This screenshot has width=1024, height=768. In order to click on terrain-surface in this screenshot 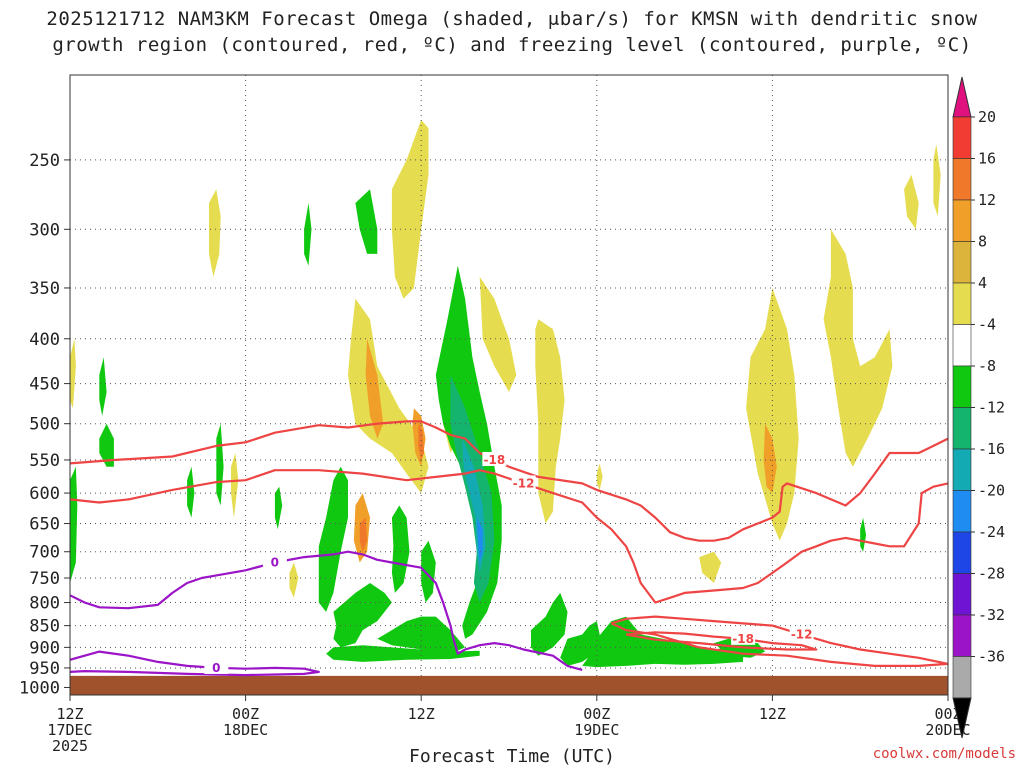, I will do `click(509, 685)`.